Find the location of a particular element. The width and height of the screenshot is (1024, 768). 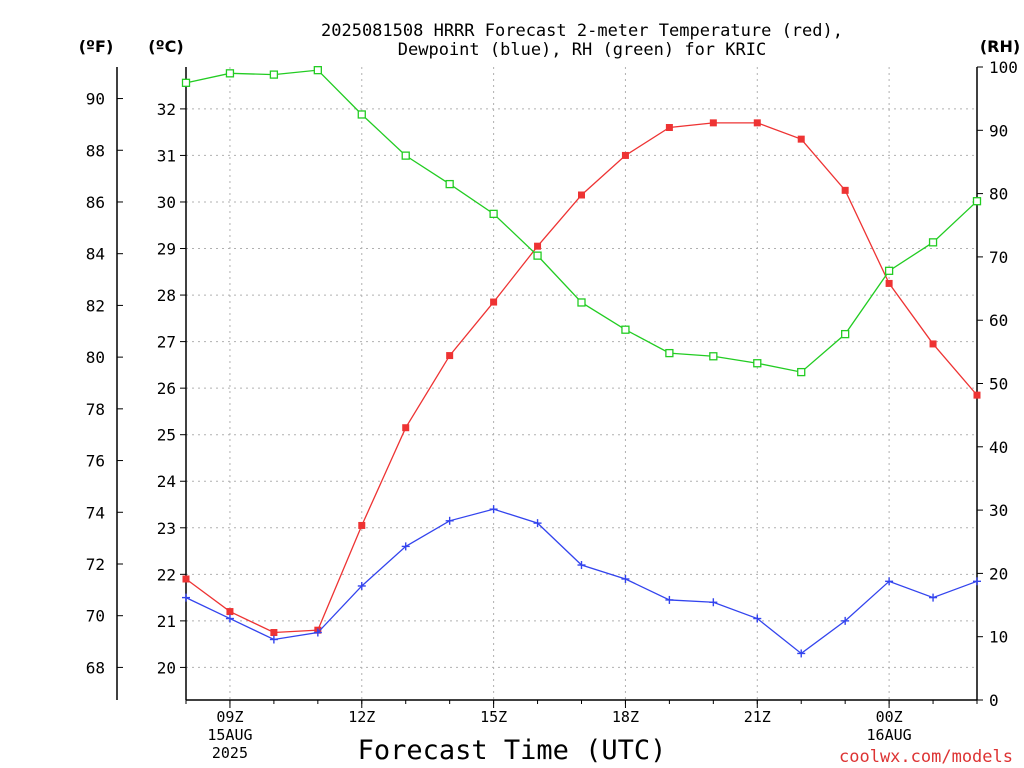

tick-label-c: 21 is located at coordinates (166, 621).